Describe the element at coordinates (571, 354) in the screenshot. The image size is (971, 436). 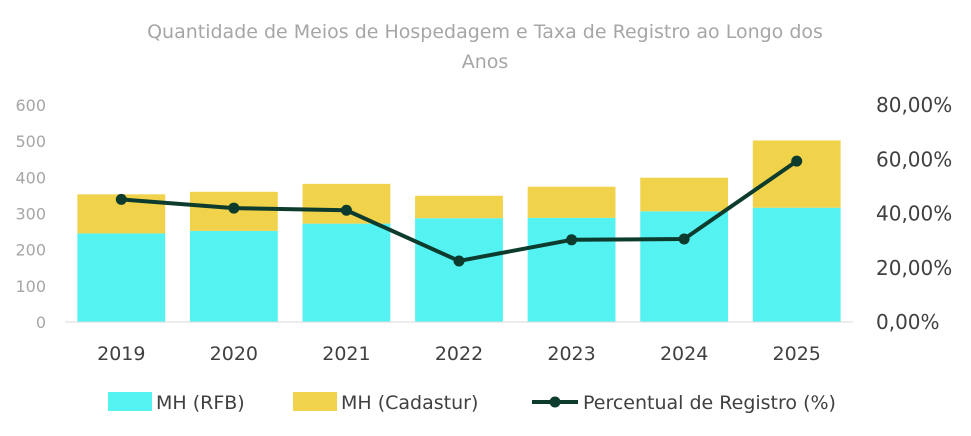
I see `x-tick-label-2023: 2023` at that location.